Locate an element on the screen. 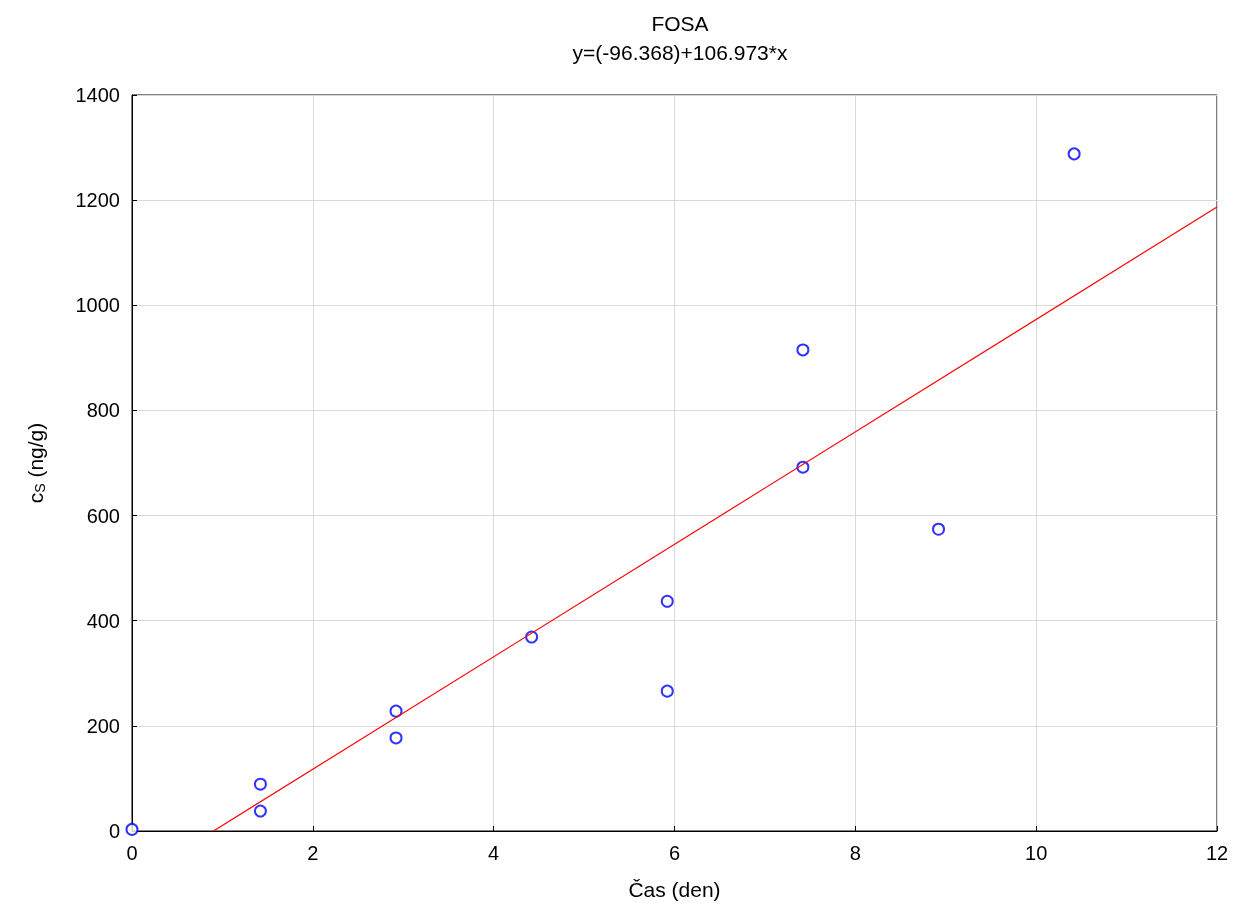 This screenshot has width=1235, height=920. y-tick-label: 0 is located at coordinates (114, 831).